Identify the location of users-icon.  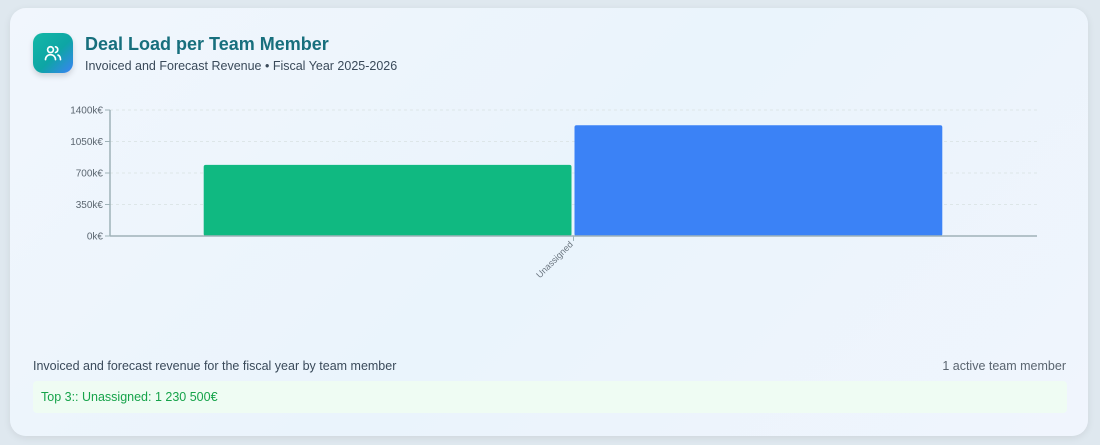
(53, 53).